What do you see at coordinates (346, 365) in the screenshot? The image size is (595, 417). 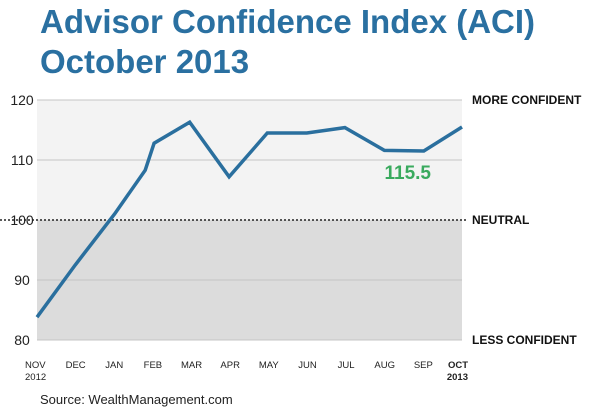 I see `x-tick-label-jul: JUL` at bounding box center [346, 365].